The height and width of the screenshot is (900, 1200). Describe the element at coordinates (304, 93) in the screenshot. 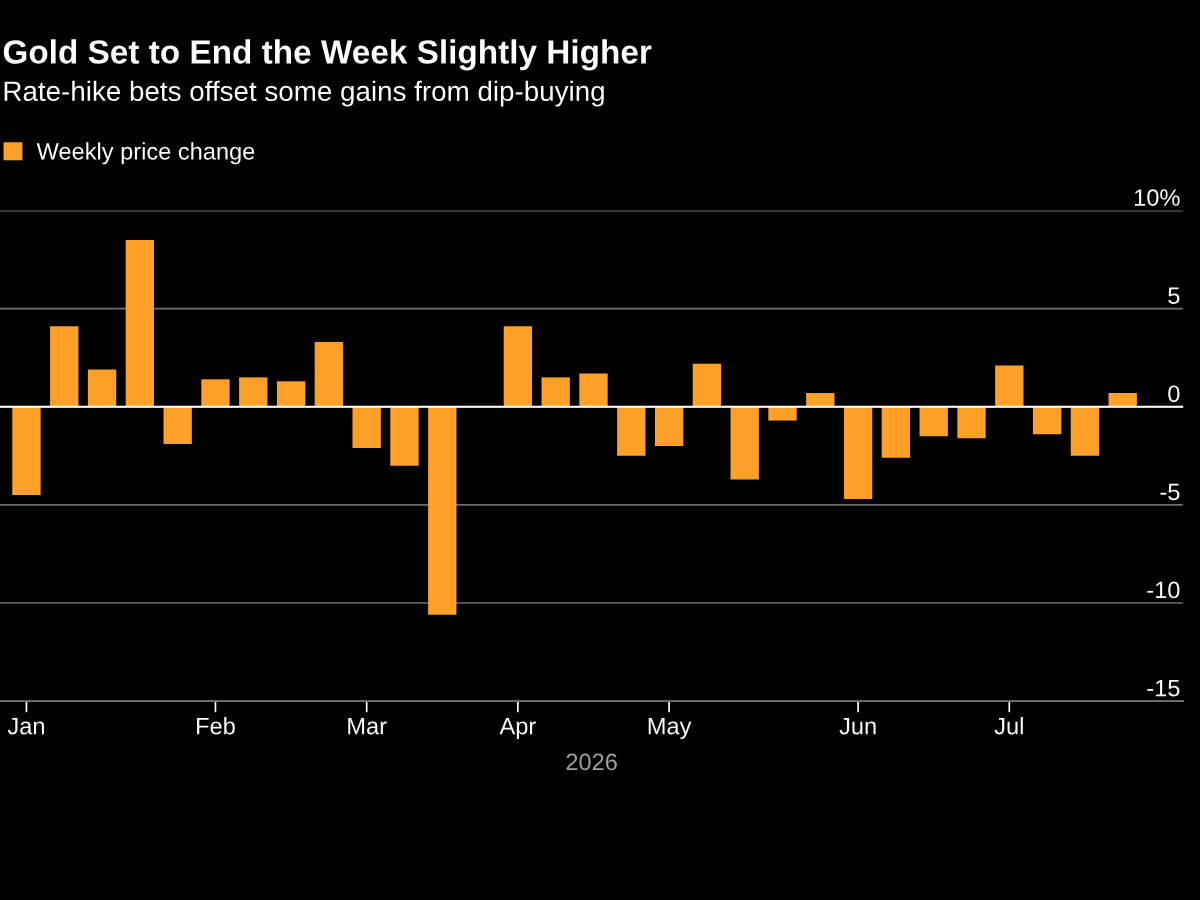

I see `chart-subtitle: Rate-hike bets offset some gains from dip-buying` at that location.